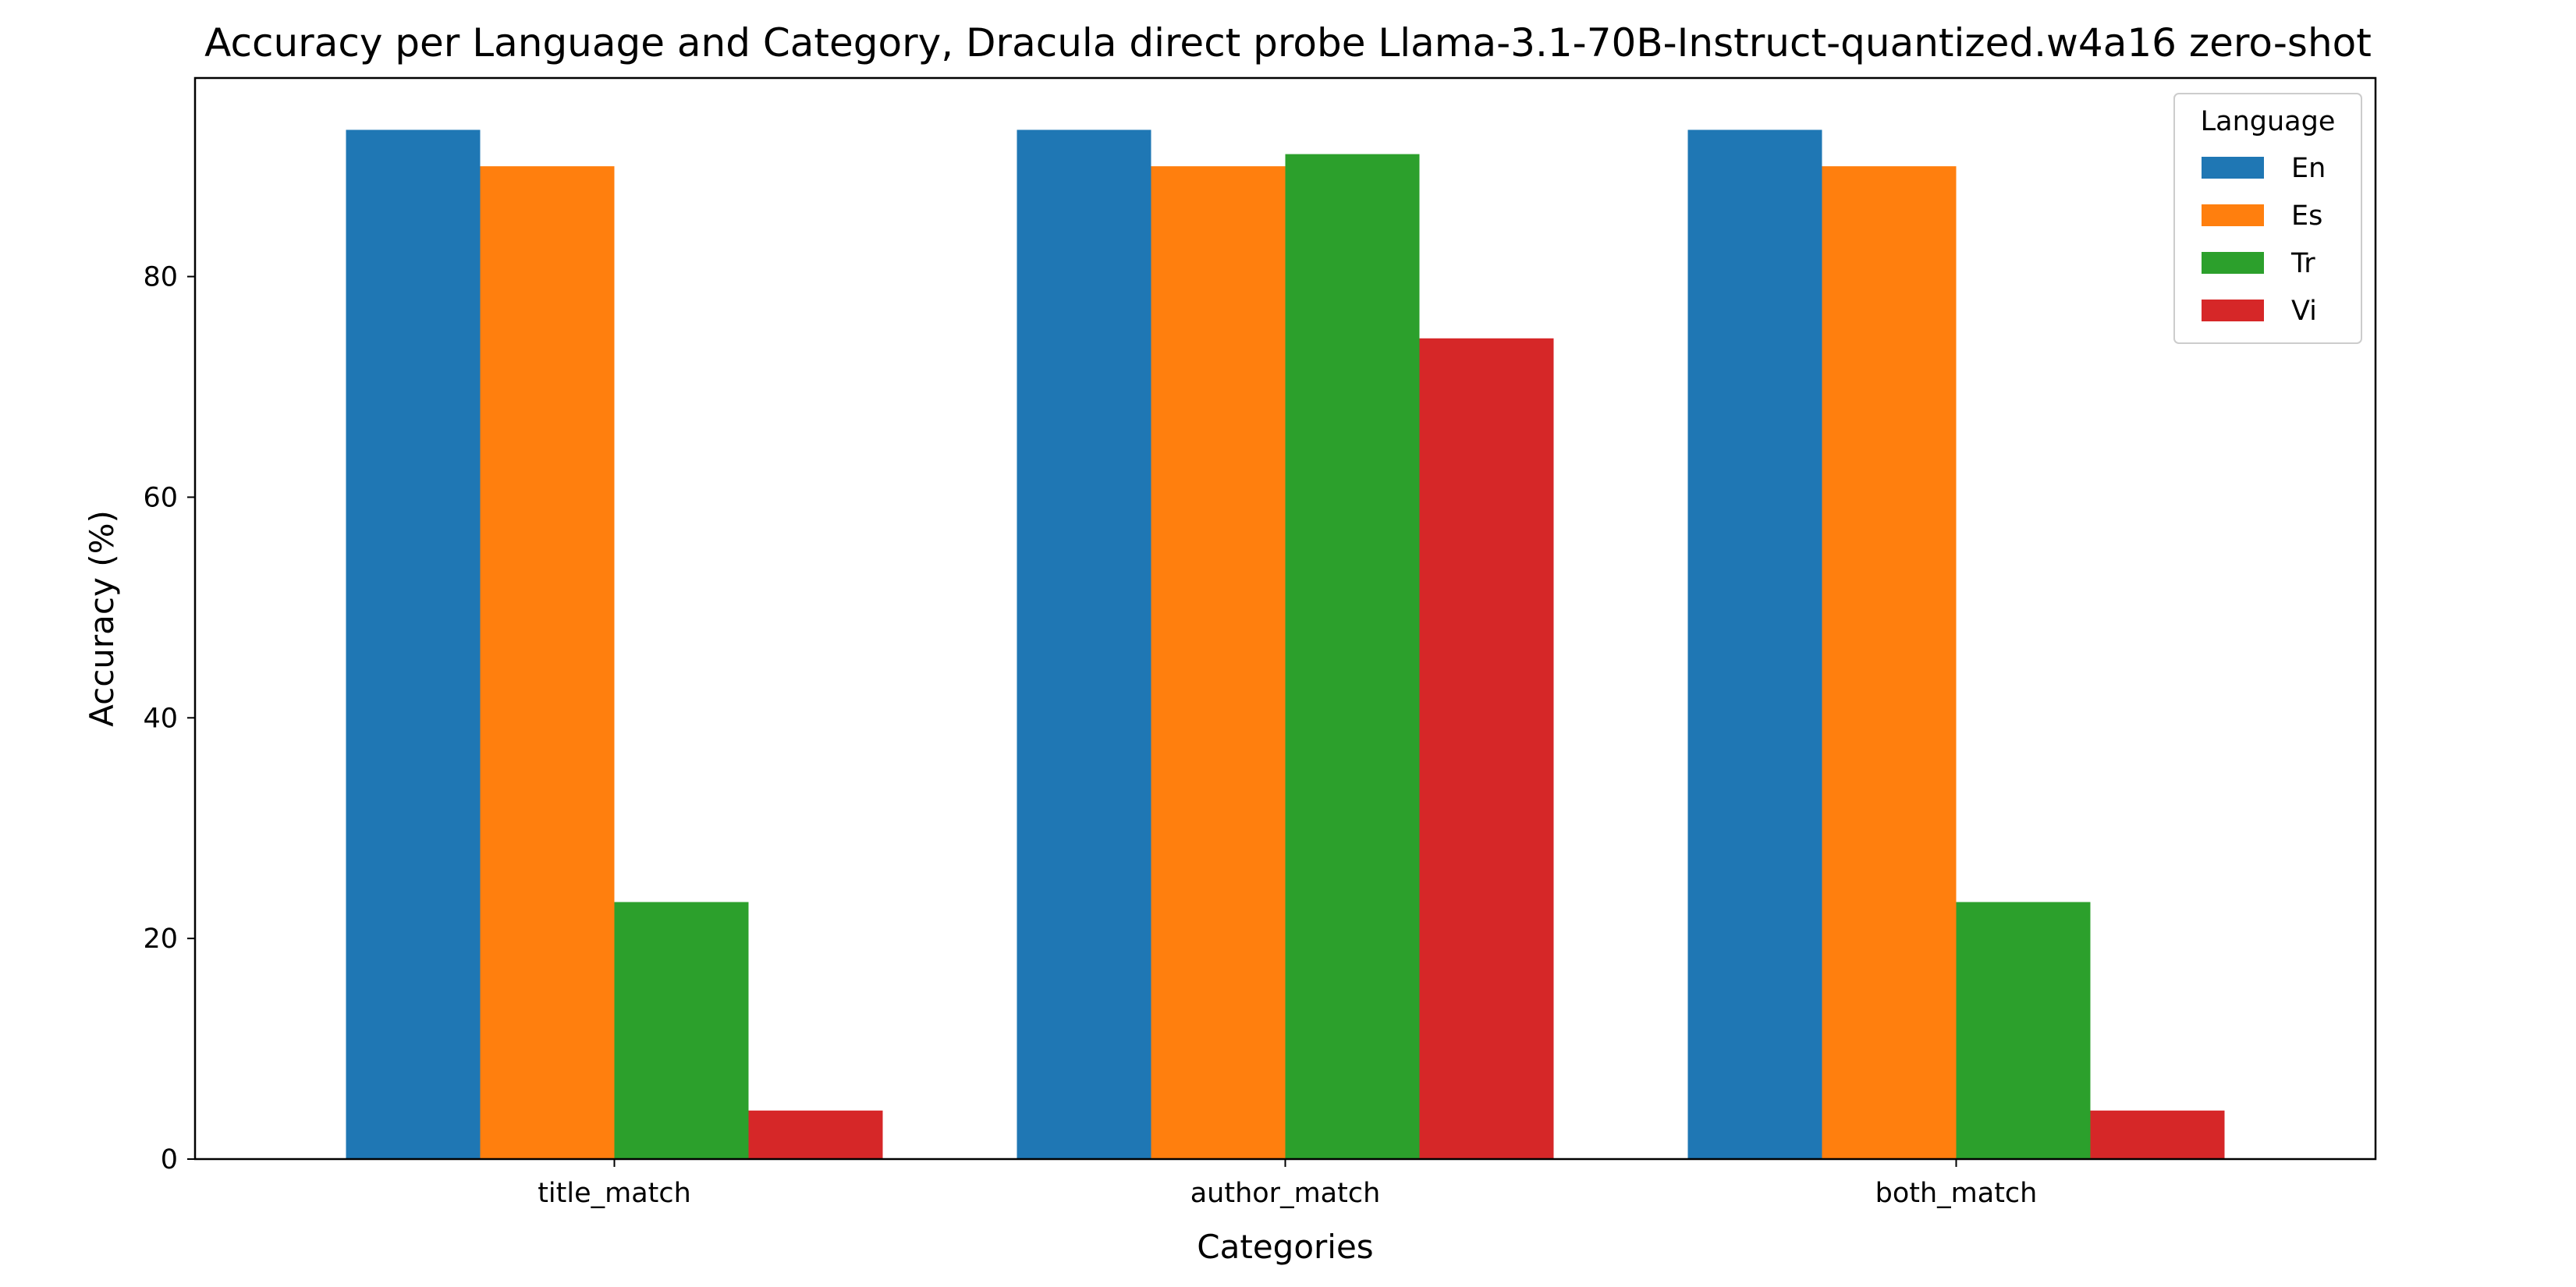 The height and width of the screenshot is (1287, 2576). Describe the element at coordinates (1956, 1194) in the screenshot. I see `x-tick-label: both_match` at that location.